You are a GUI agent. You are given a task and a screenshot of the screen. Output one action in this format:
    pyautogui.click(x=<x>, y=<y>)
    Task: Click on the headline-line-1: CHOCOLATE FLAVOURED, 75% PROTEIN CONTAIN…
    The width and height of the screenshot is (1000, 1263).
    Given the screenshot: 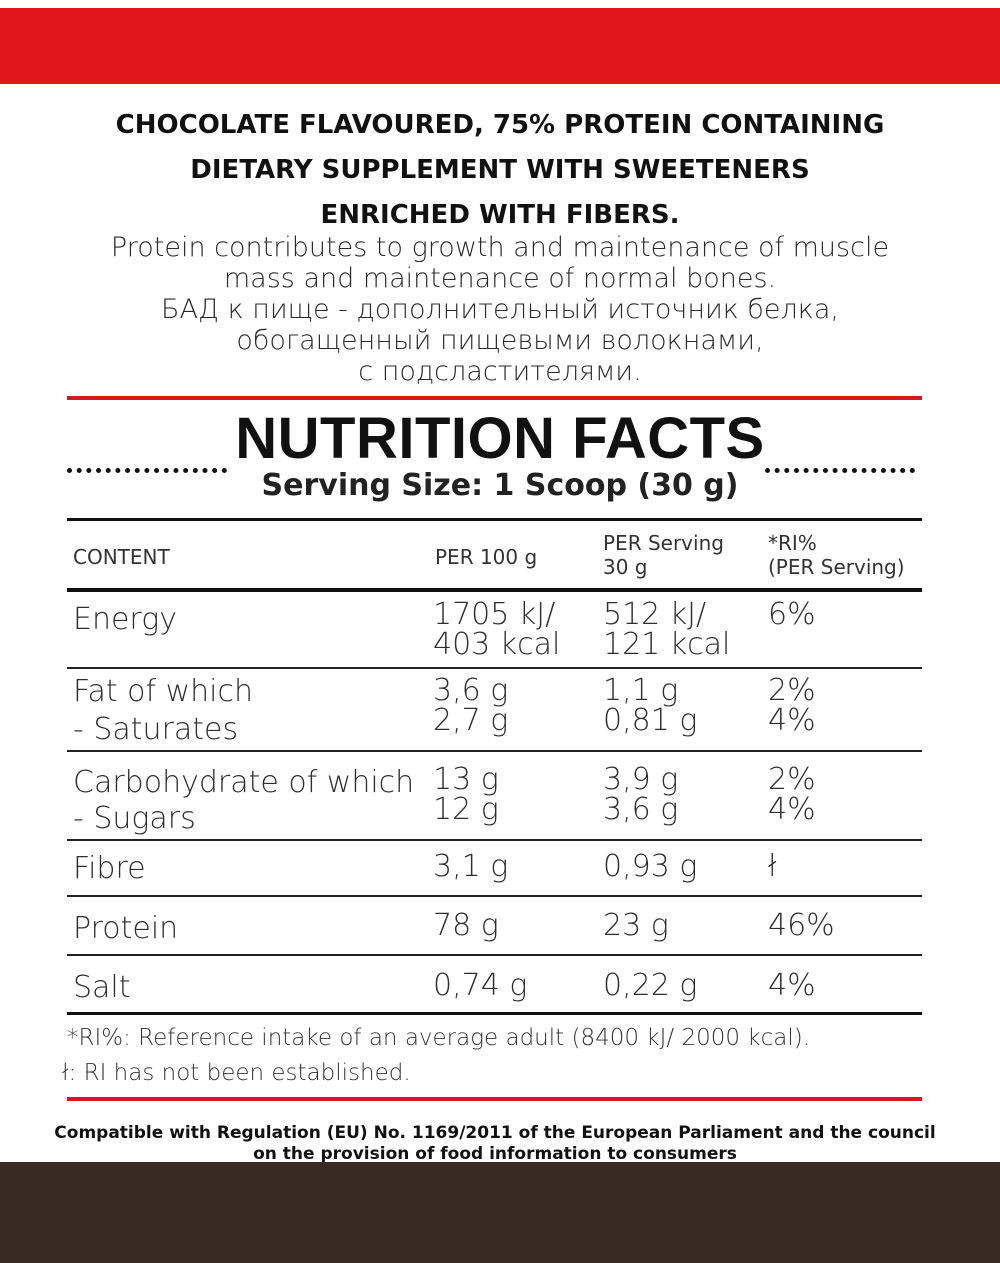 What is the action you would take?
    pyautogui.click(x=500, y=125)
    